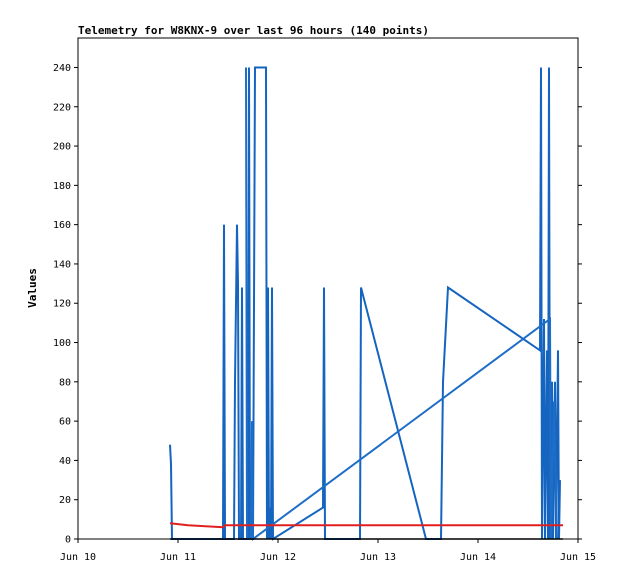 The width and height of the screenshot is (618, 579). I want to click on y-tick-label: 0, so click(68, 540).